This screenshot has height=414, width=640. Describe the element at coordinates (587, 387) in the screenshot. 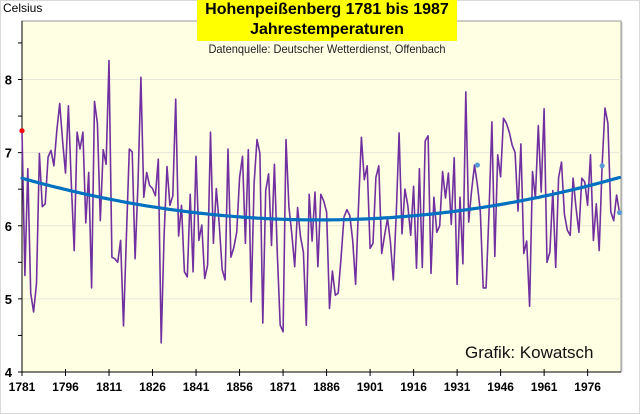

I see `x-tick-label: 1976` at that location.